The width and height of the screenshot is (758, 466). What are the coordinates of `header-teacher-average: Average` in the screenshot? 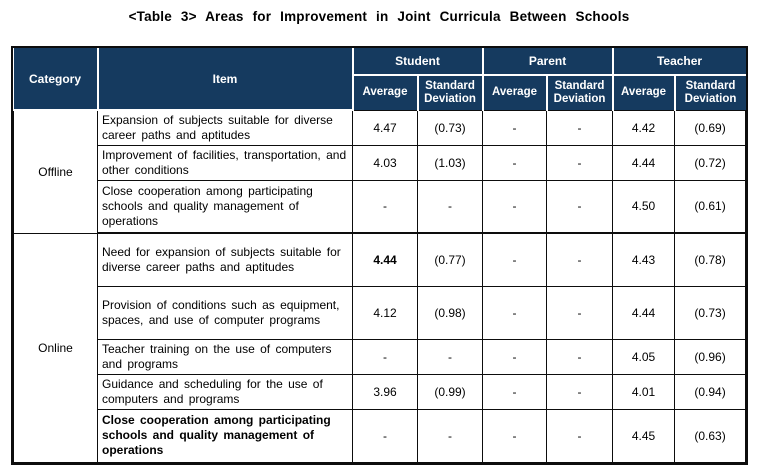 It's located at (643, 92).